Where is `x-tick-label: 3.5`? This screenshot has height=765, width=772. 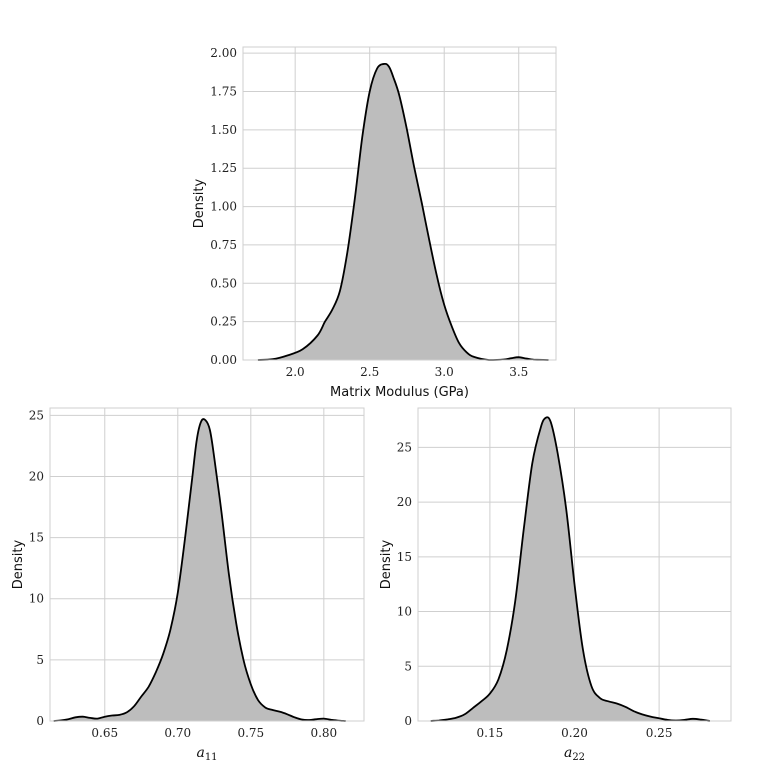
x-tick-label: 3.5 is located at coordinates (518, 372).